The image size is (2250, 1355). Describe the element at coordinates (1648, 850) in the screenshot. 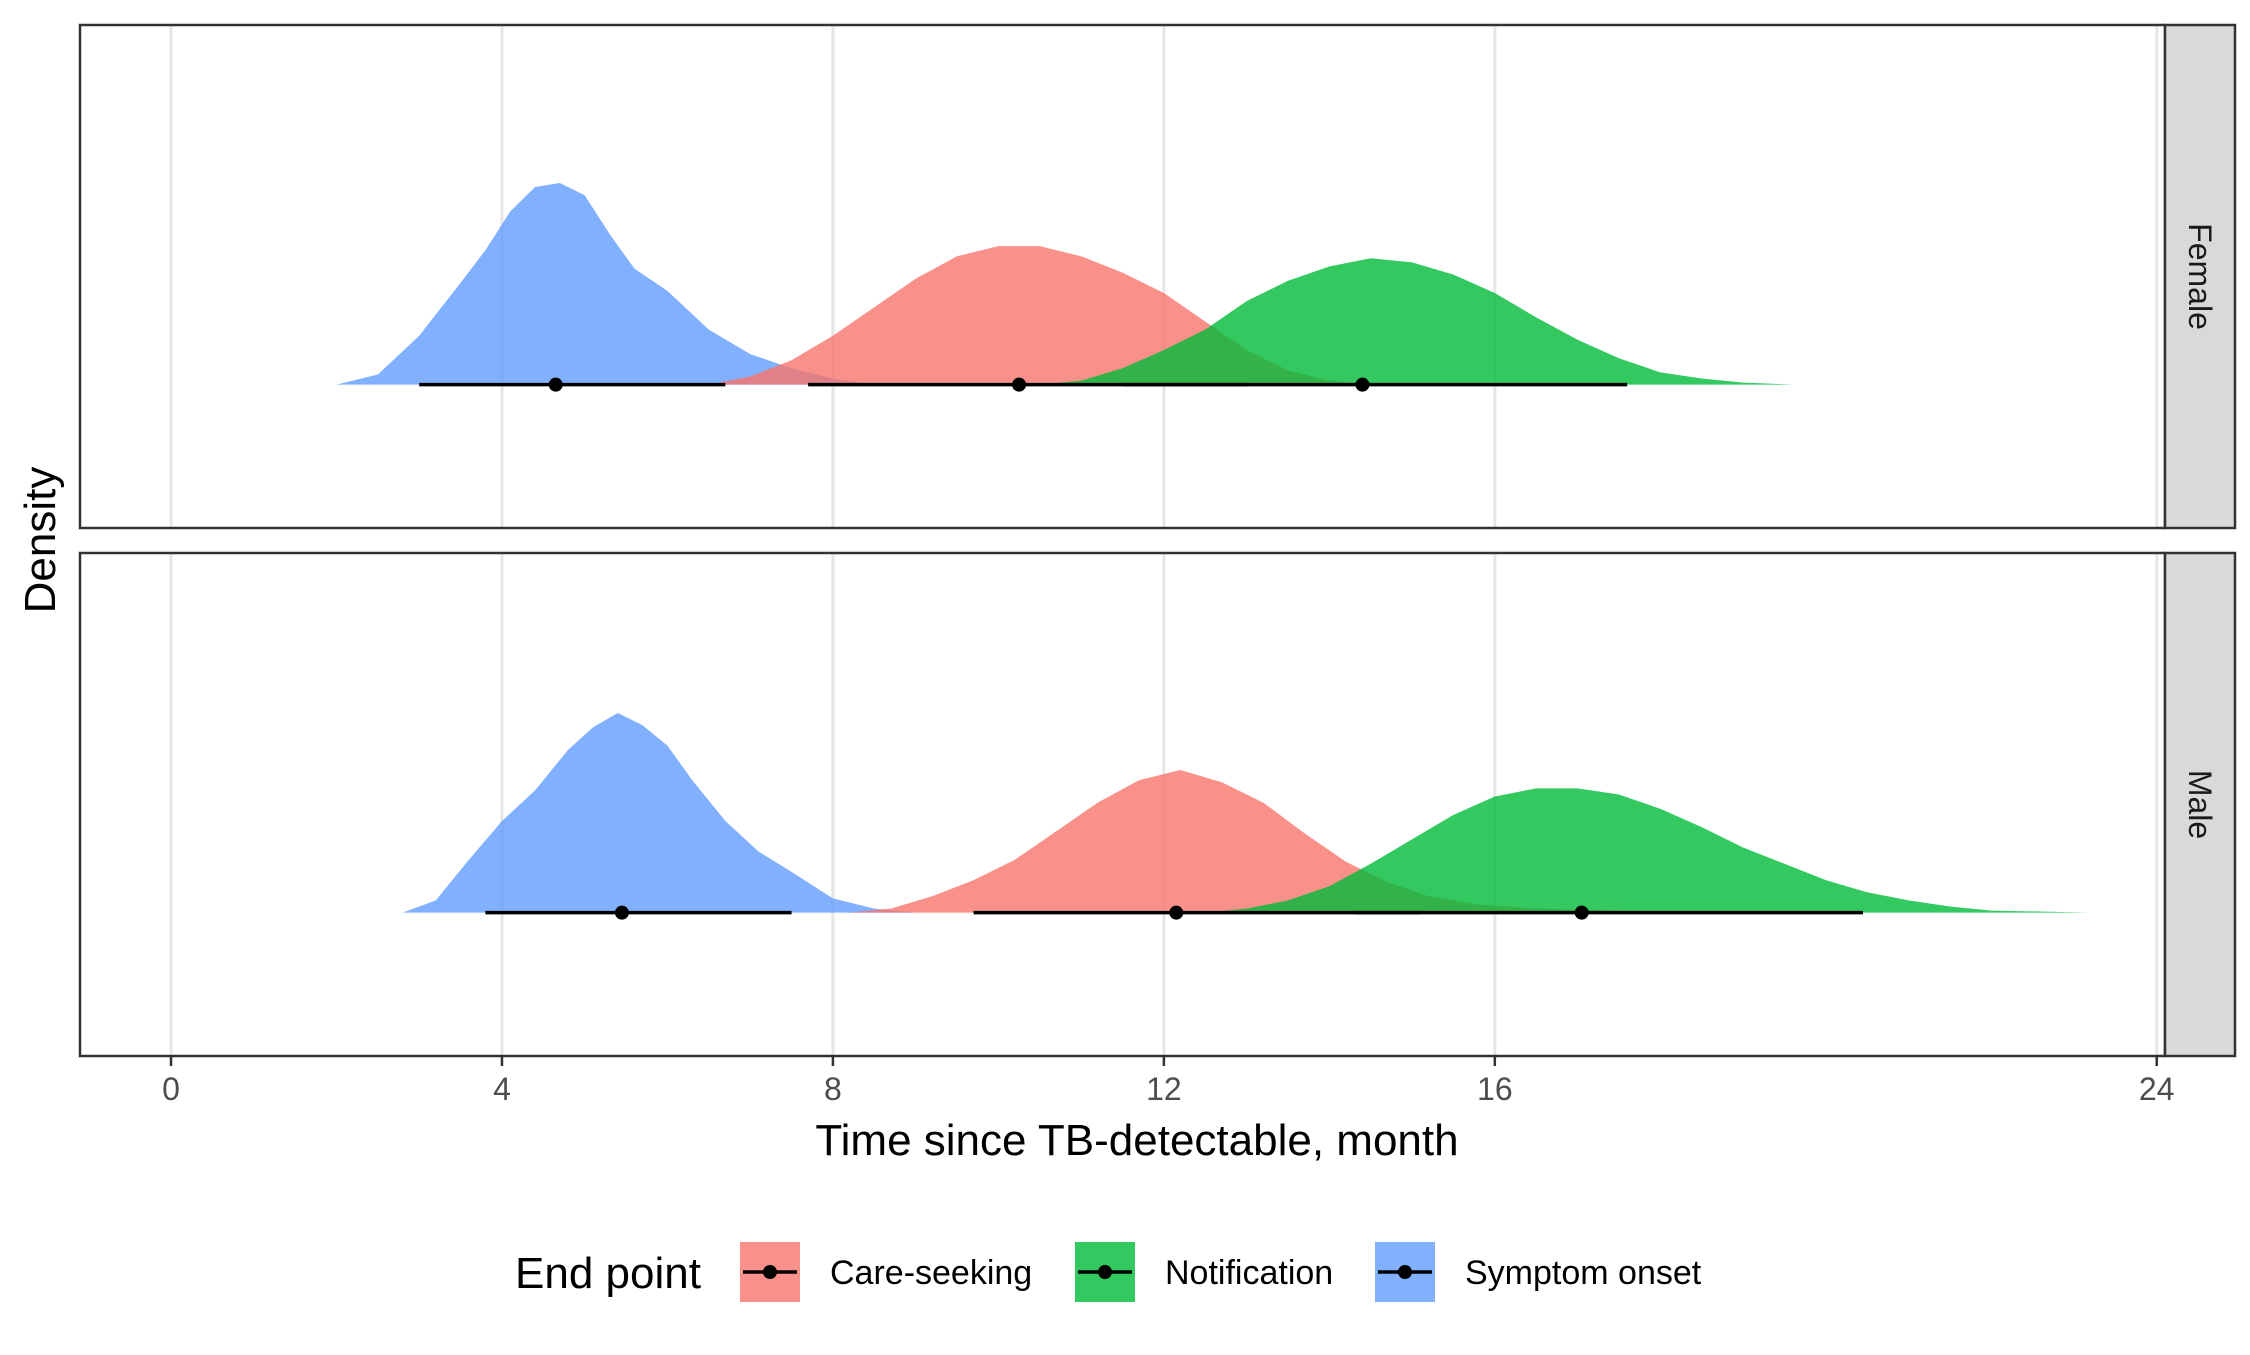

I see `density-notification-male` at that location.